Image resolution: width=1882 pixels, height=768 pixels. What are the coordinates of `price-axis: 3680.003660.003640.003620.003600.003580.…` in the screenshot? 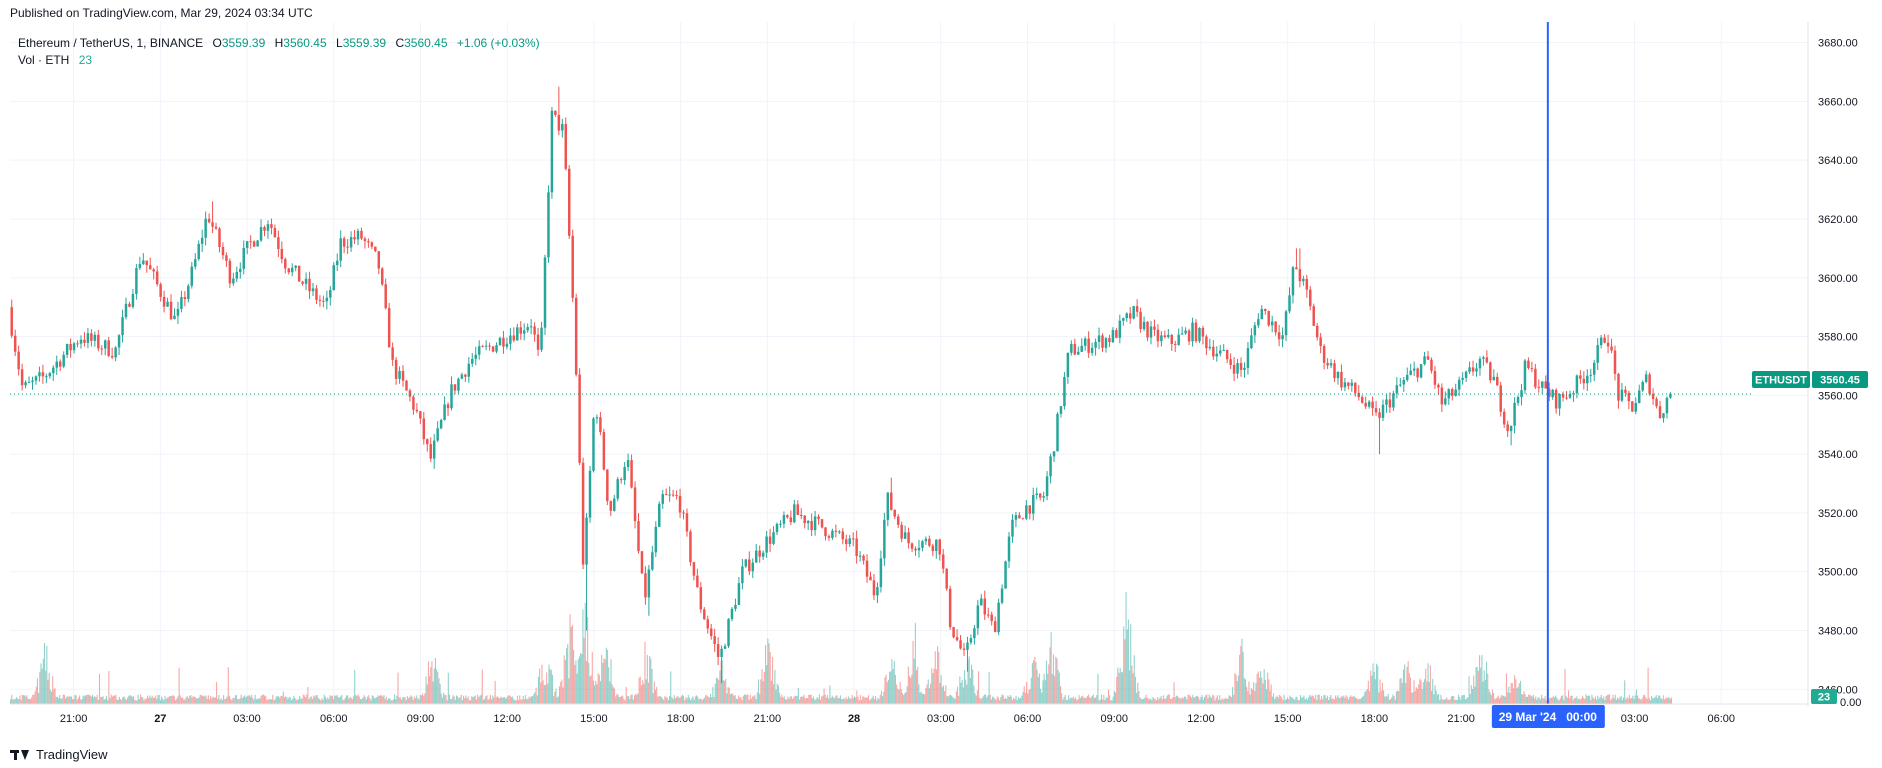 It's located at (1839, 373).